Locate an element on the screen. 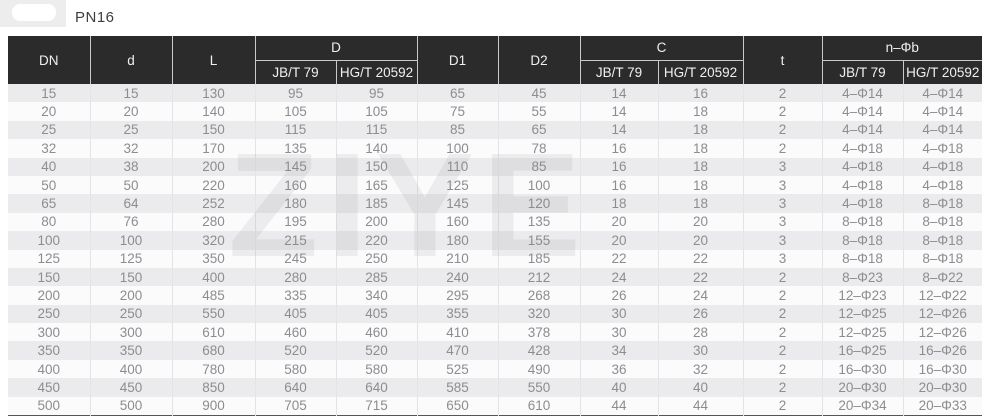 The height and width of the screenshot is (416, 982). cell-d-jbt79: 280 is located at coordinates (295, 277).